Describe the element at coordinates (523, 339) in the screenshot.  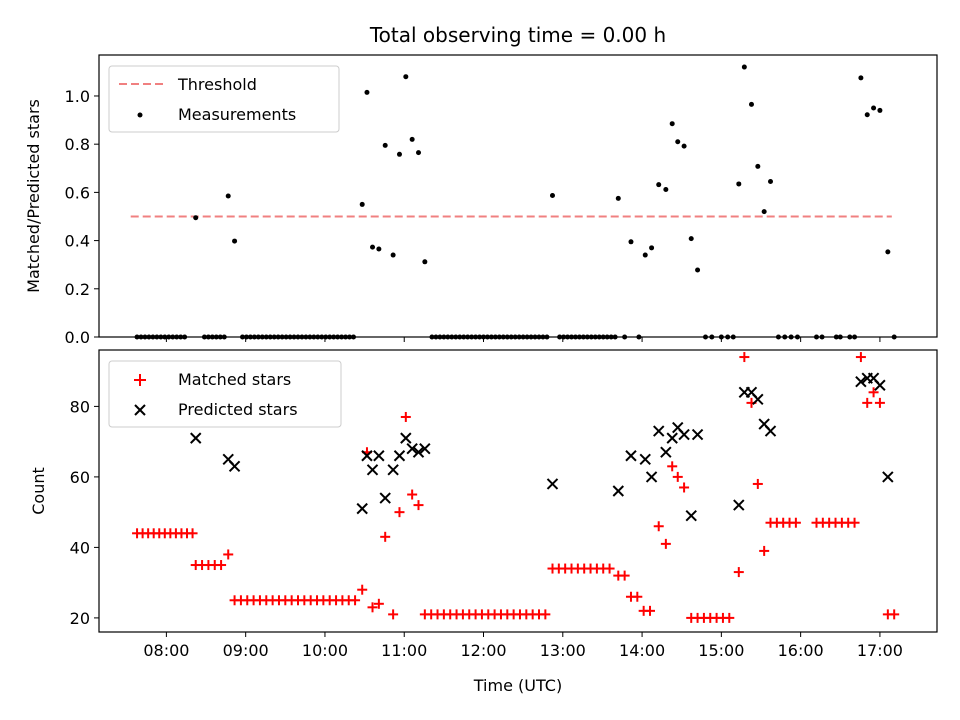
I see `top-x-ticks` at that location.